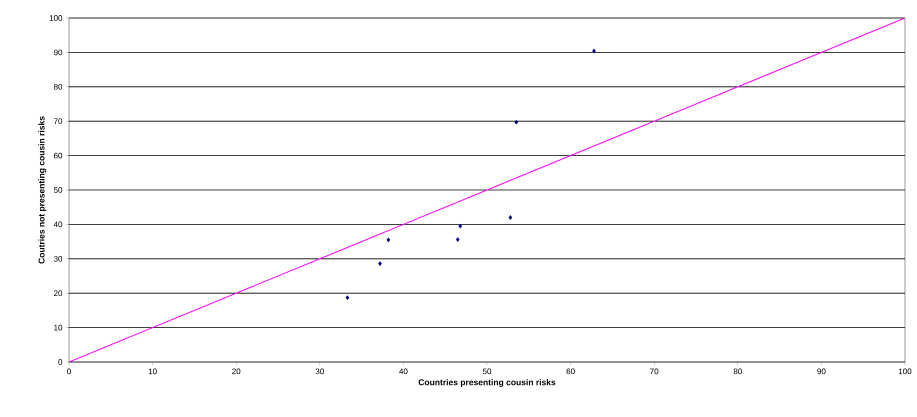 This screenshot has width=917, height=417. What do you see at coordinates (821, 371) in the screenshot?
I see `x-tick-label: 90` at bounding box center [821, 371].